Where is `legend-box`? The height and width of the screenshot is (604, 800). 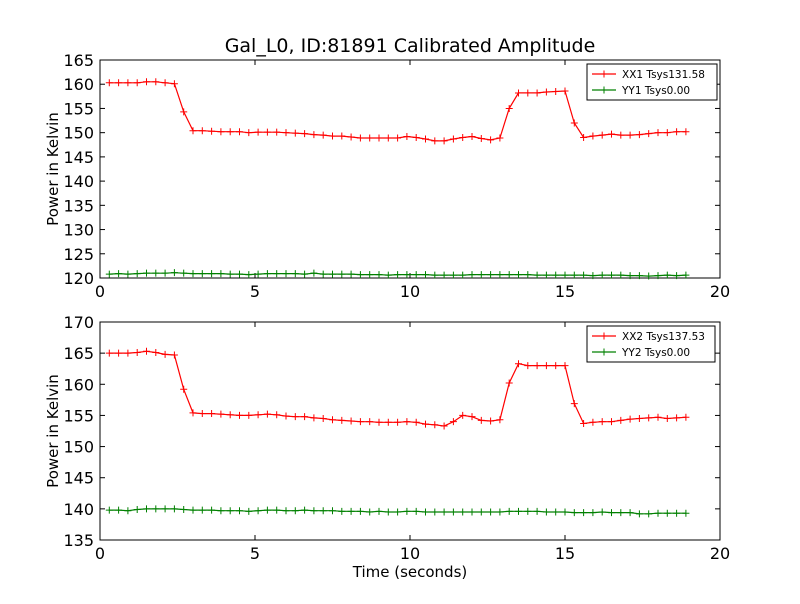
legend-box is located at coordinates (652, 82).